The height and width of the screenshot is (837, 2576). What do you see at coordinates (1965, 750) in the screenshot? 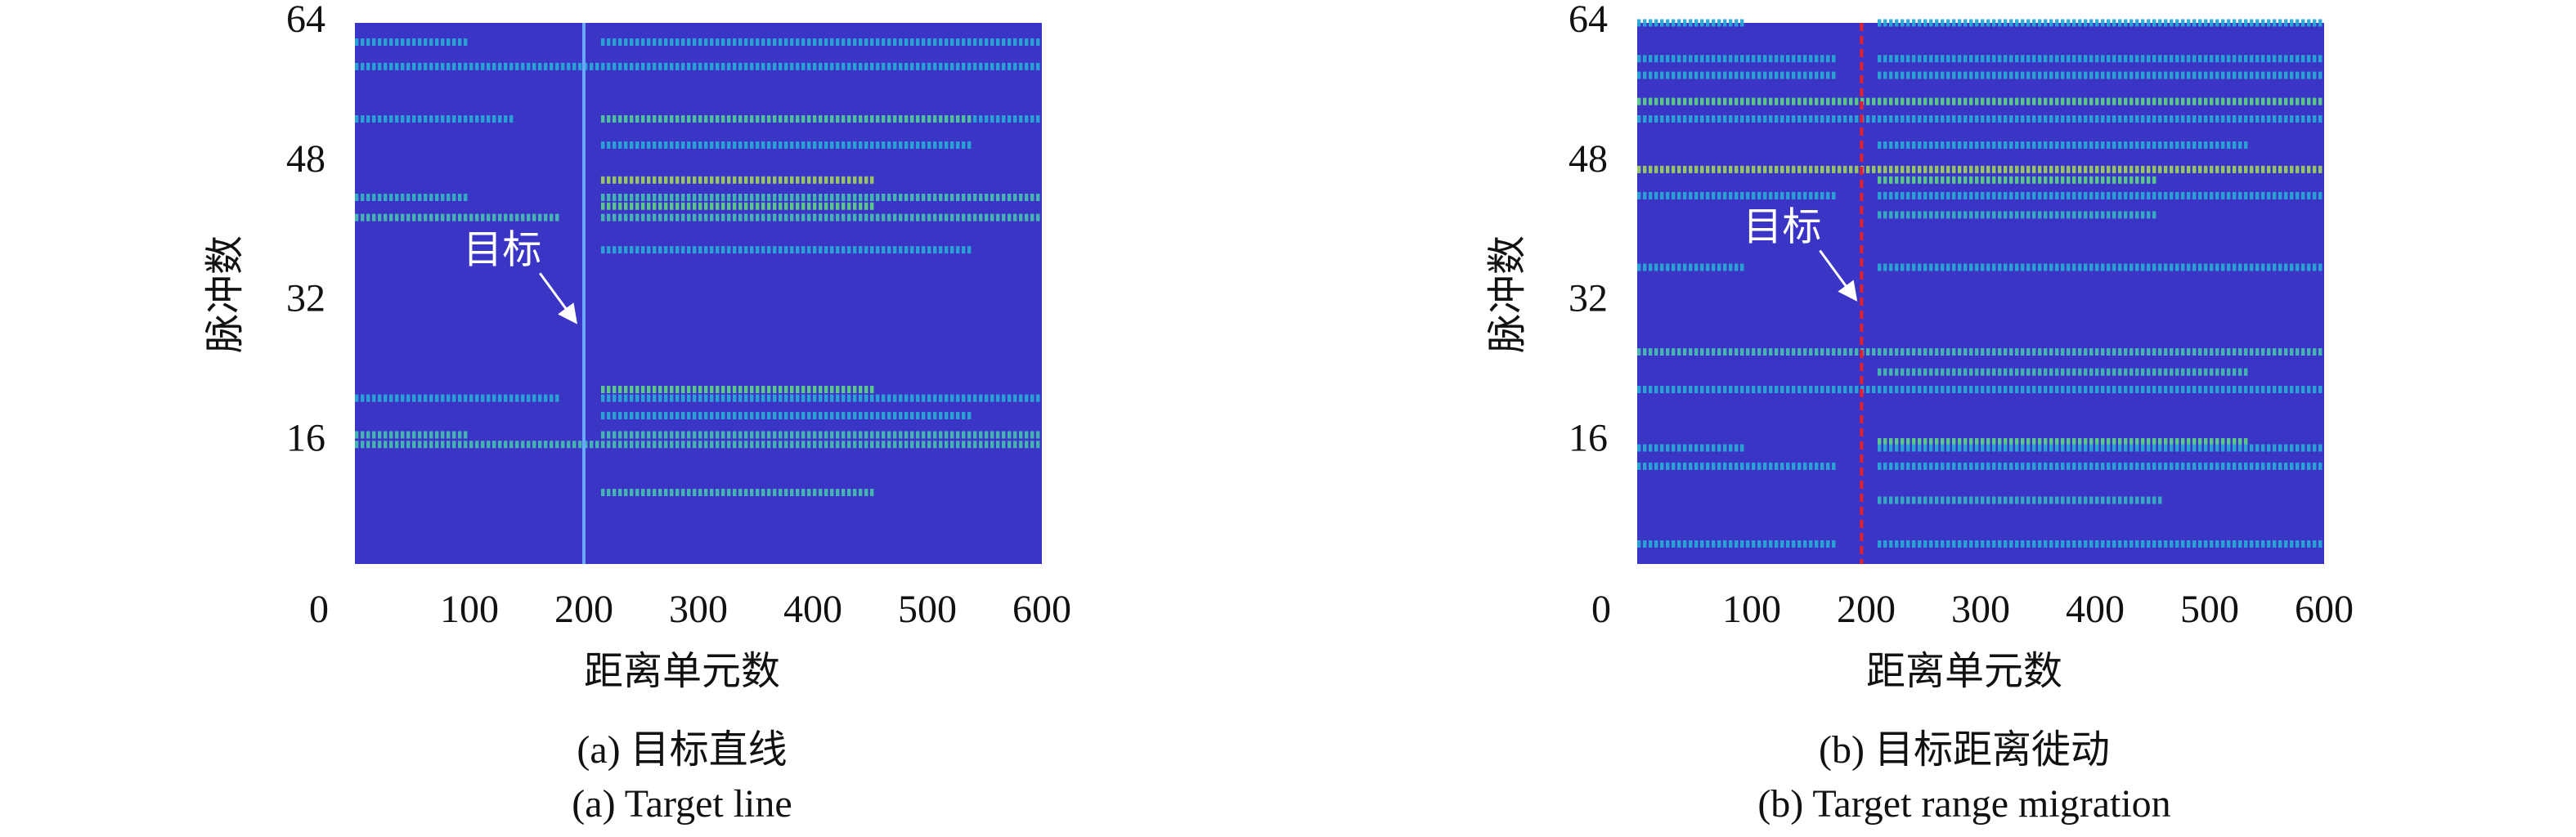
I see `caption: (b) 目标距离徙动` at bounding box center [1965, 750].